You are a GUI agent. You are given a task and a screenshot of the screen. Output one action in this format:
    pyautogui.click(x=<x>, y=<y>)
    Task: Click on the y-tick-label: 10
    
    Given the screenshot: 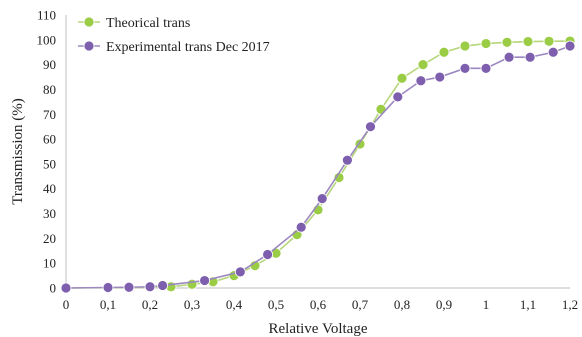 What is the action you would take?
    pyautogui.click(x=49, y=263)
    